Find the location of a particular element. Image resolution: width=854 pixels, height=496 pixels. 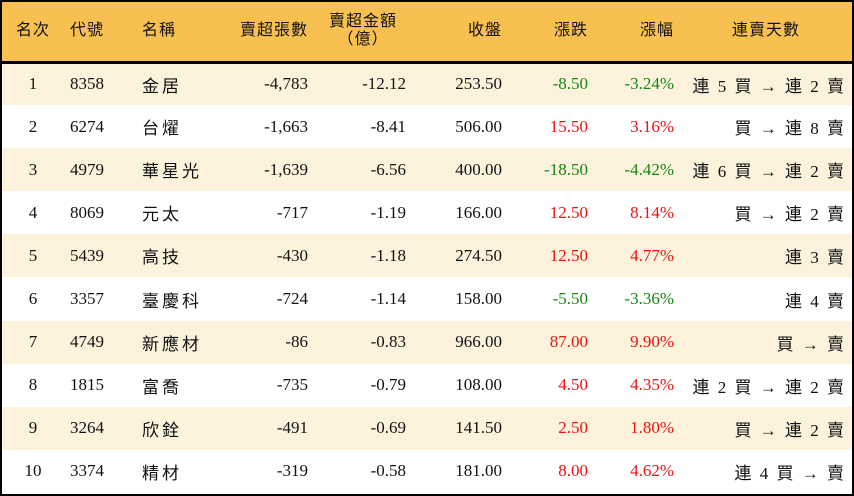

cell-net-sell-amount: -0.83 is located at coordinates (388, 342).